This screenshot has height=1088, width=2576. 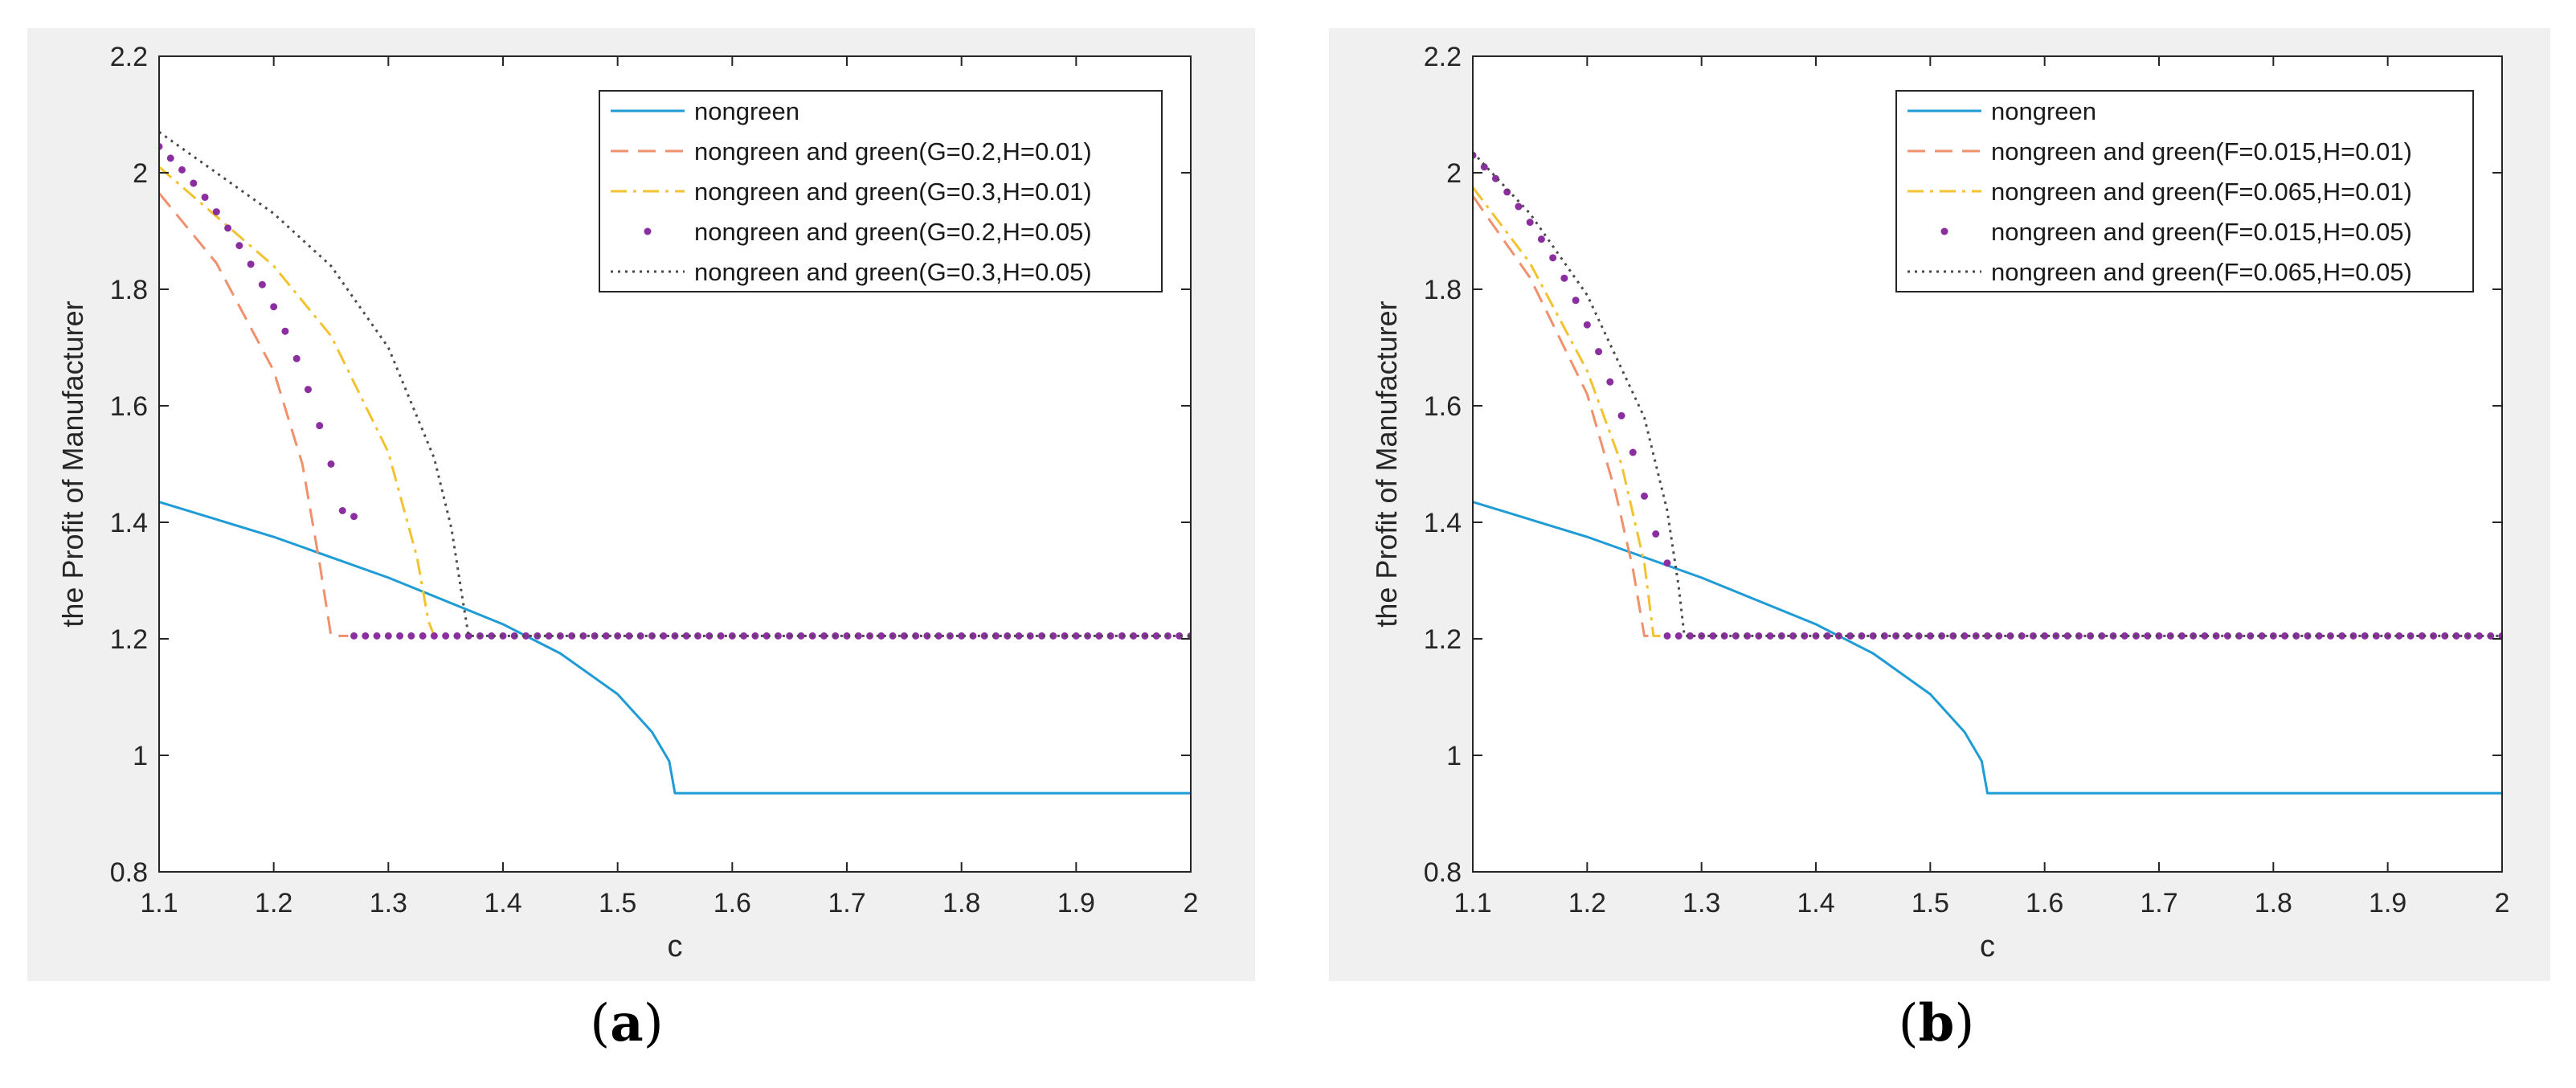 What do you see at coordinates (1454, 756) in the screenshot?
I see `y-tick-label: 1` at bounding box center [1454, 756].